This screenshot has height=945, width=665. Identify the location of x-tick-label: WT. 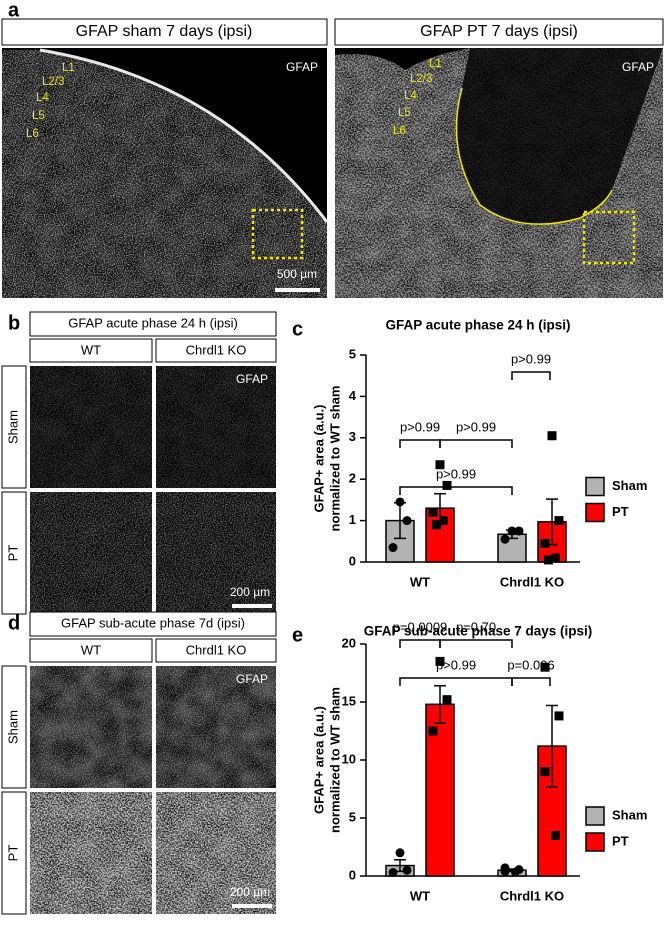
(420, 895).